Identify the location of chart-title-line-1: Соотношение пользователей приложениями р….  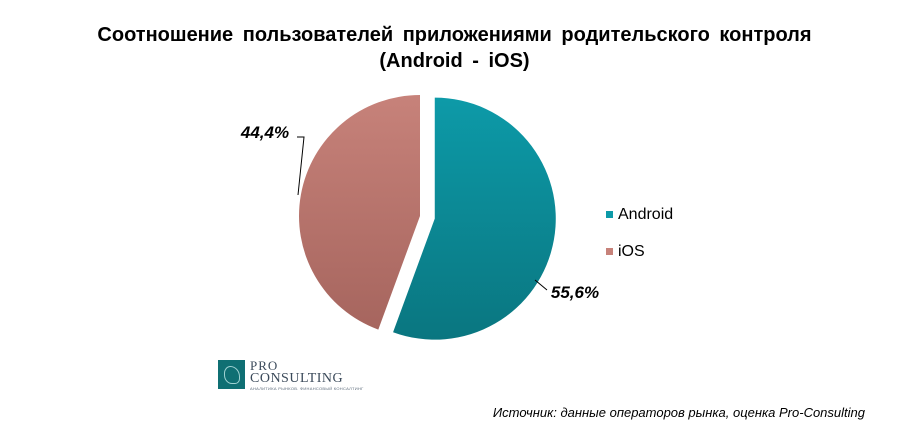
(454, 35).